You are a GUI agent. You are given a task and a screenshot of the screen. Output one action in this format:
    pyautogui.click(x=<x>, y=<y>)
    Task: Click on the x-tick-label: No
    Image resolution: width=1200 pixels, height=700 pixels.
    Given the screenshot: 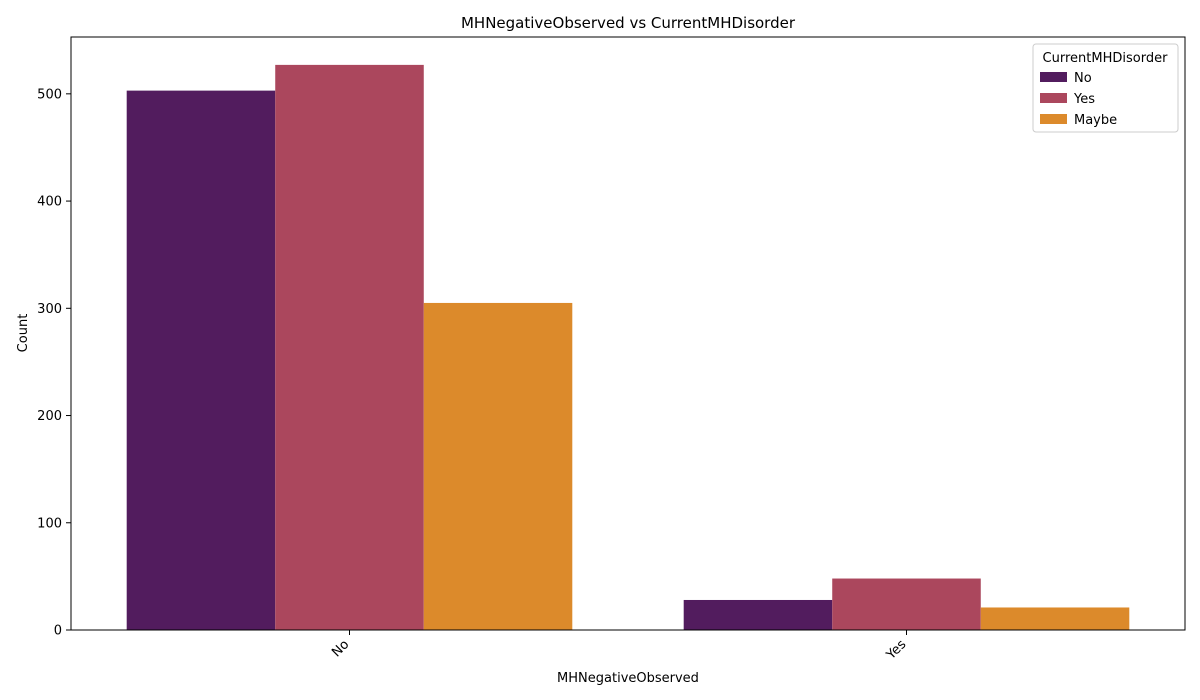 What is the action you would take?
    pyautogui.click(x=340, y=648)
    